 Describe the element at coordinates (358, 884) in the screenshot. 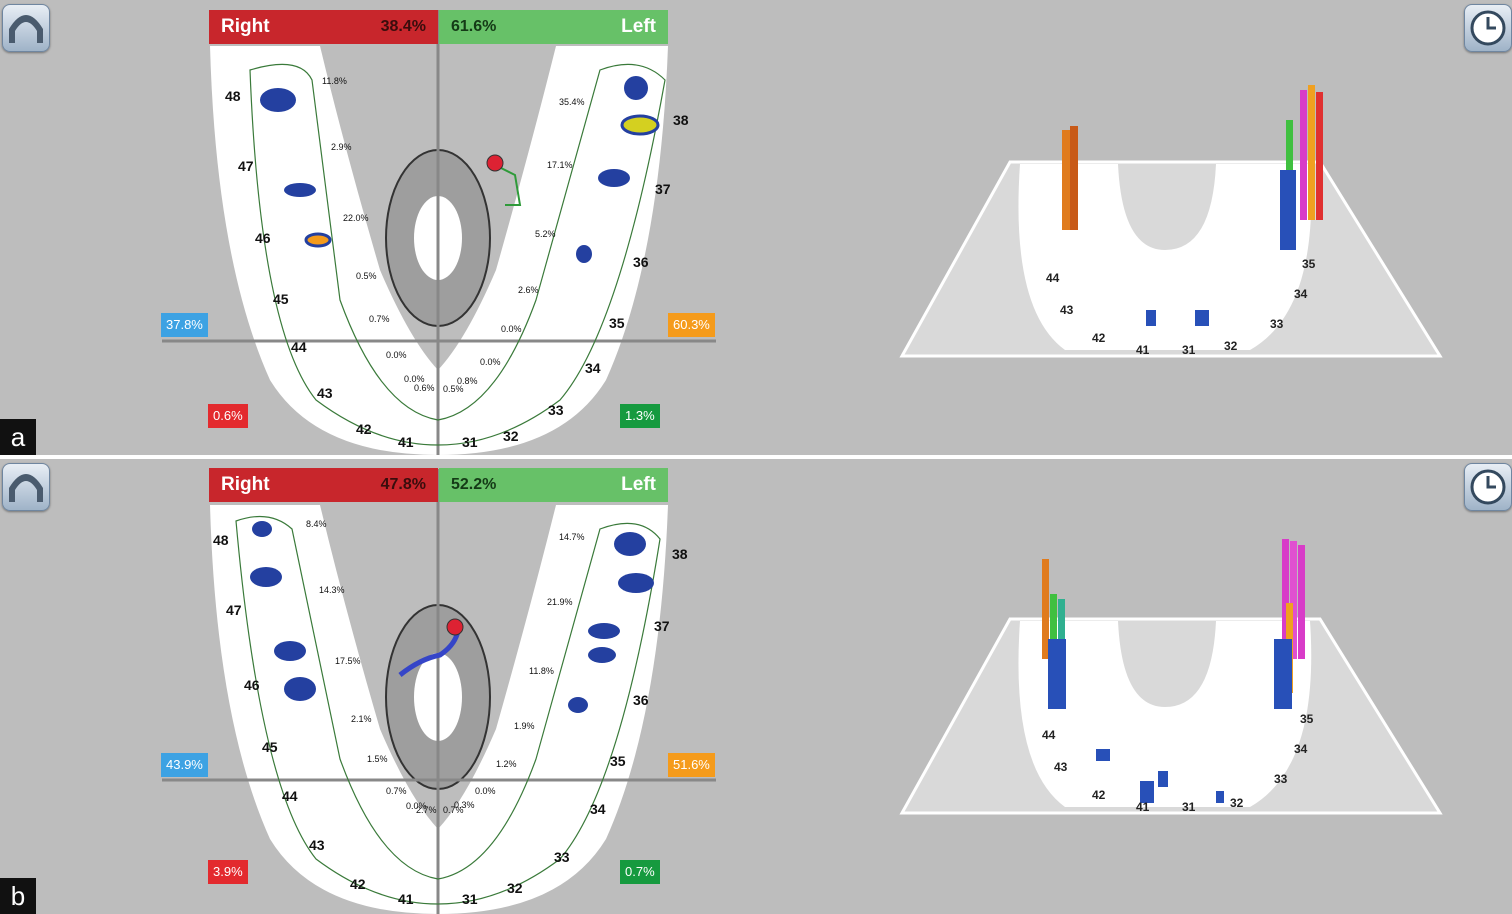

I see `tooth-number: 42` at that location.